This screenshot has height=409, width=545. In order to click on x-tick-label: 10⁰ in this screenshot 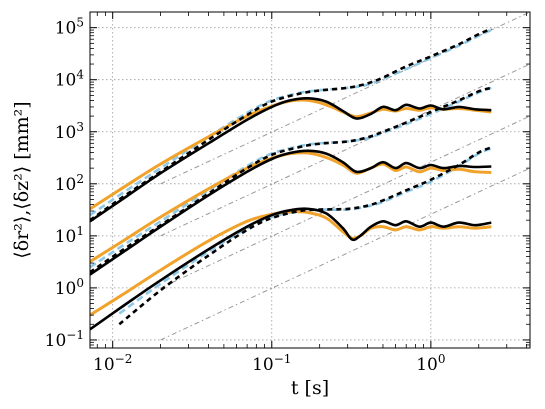, I will do `click(430, 363)`.